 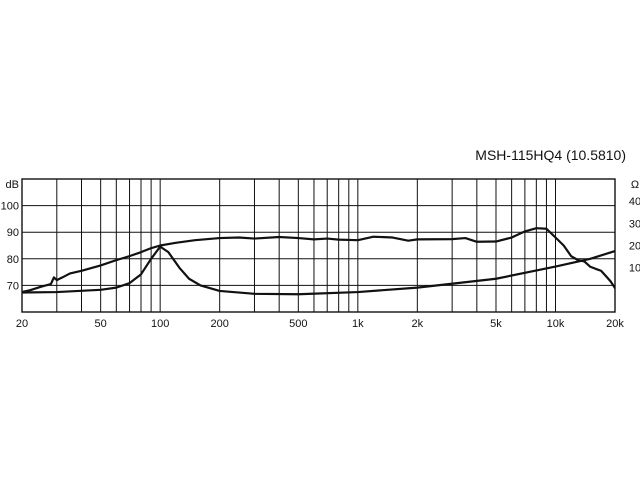 I want to click on curves, so click(x=318, y=261).